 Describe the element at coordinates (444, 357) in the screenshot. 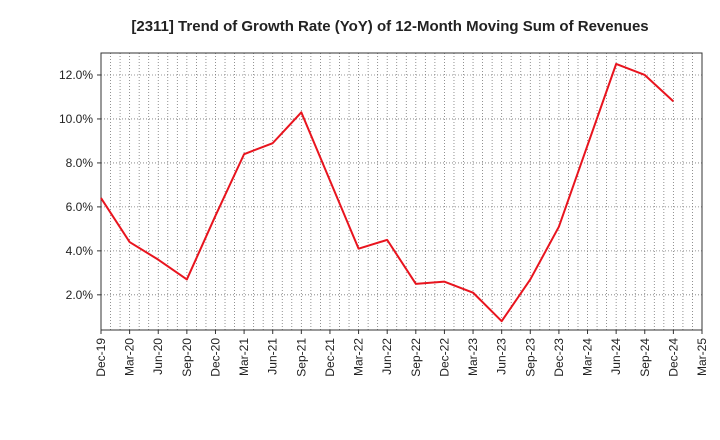

I see `x-tick-label: Dec-22` at that location.